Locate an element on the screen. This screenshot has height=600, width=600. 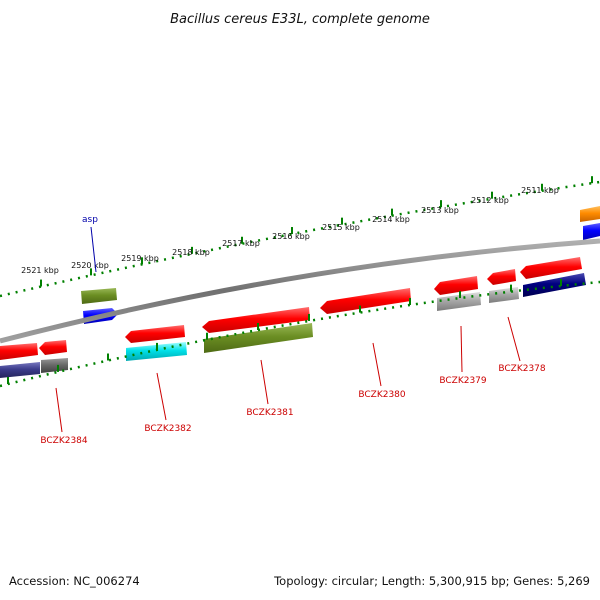
feature-darkgrey is located at coordinates (54, 365).